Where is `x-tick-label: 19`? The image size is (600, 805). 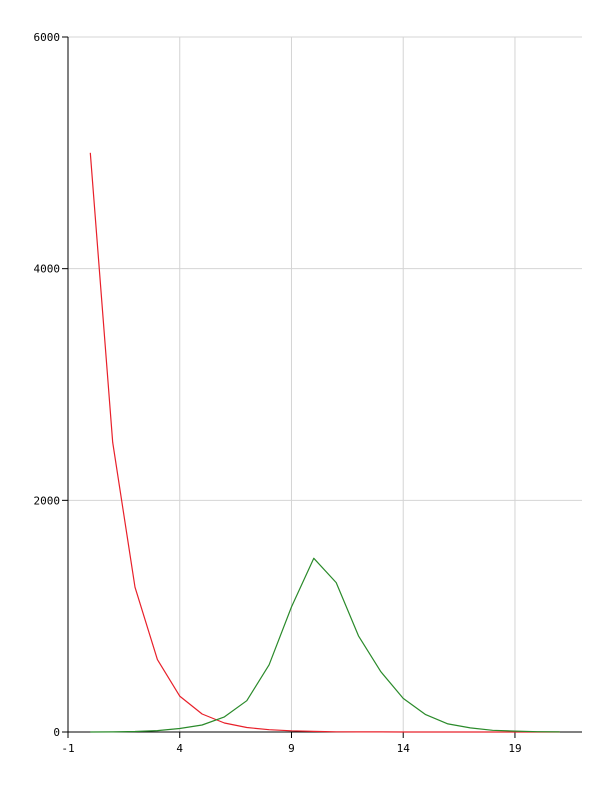
x-tick-label: 19 is located at coordinates (514, 748).